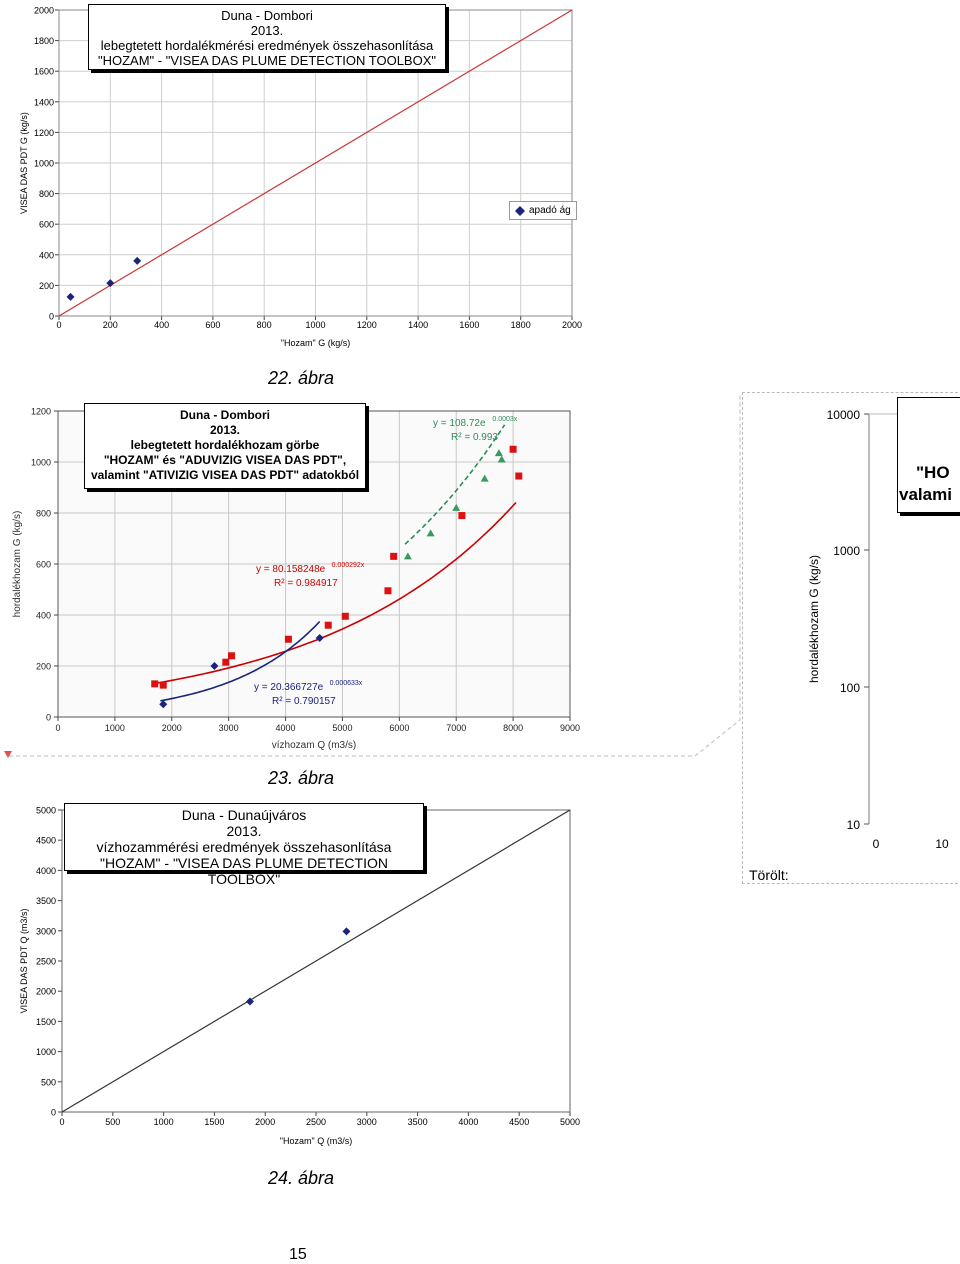 Image resolution: width=960 pixels, height=1264 pixels. What do you see at coordinates (41, 412) in the screenshot?
I see `y-tick-label: 1200` at bounding box center [41, 412].